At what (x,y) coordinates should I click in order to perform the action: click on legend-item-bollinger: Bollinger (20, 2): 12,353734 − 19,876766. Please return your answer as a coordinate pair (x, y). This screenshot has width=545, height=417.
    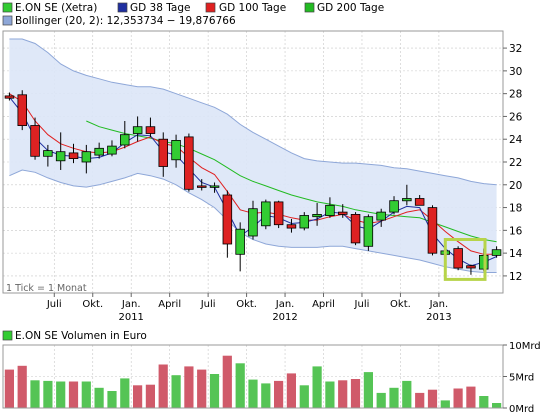
    Looking at the image, I should click on (119, 21).